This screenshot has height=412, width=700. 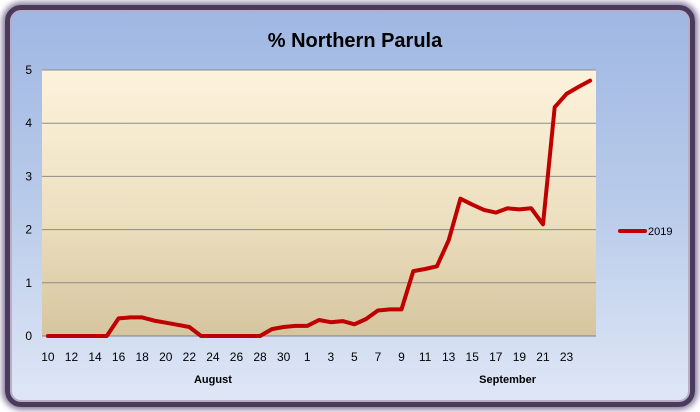 I want to click on x-tick-label: 17, so click(x=496, y=357).